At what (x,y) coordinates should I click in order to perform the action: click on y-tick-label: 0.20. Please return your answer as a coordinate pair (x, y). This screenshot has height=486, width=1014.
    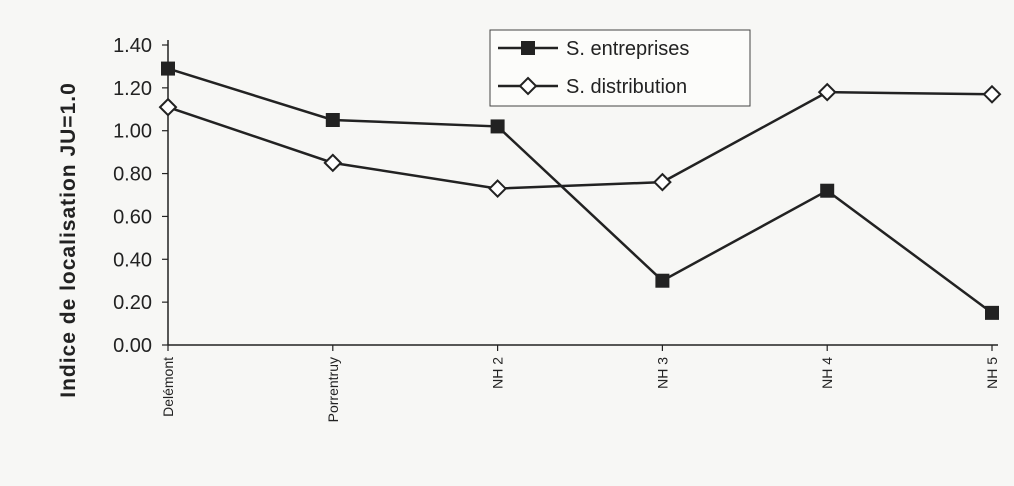
    Looking at the image, I should click on (132, 303).